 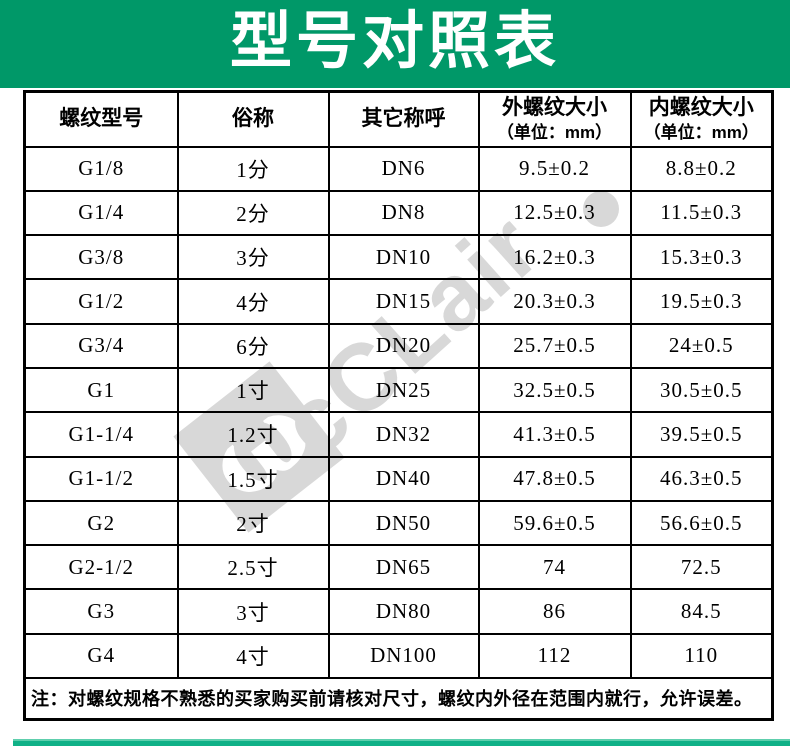 I want to click on column-header-label: 内螺纹大小, so click(x=701, y=107).